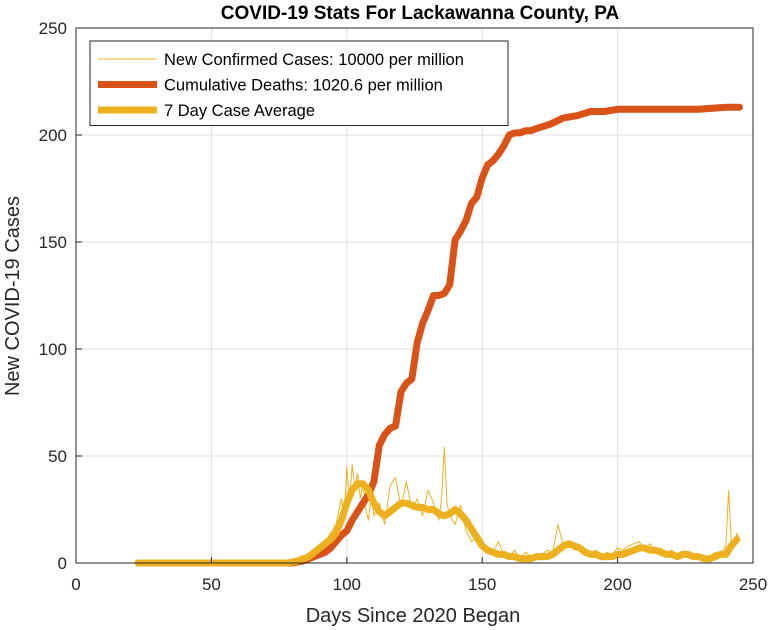  Describe the element at coordinates (53, 242) in the screenshot. I see `y-tick-label: 150` at that location.